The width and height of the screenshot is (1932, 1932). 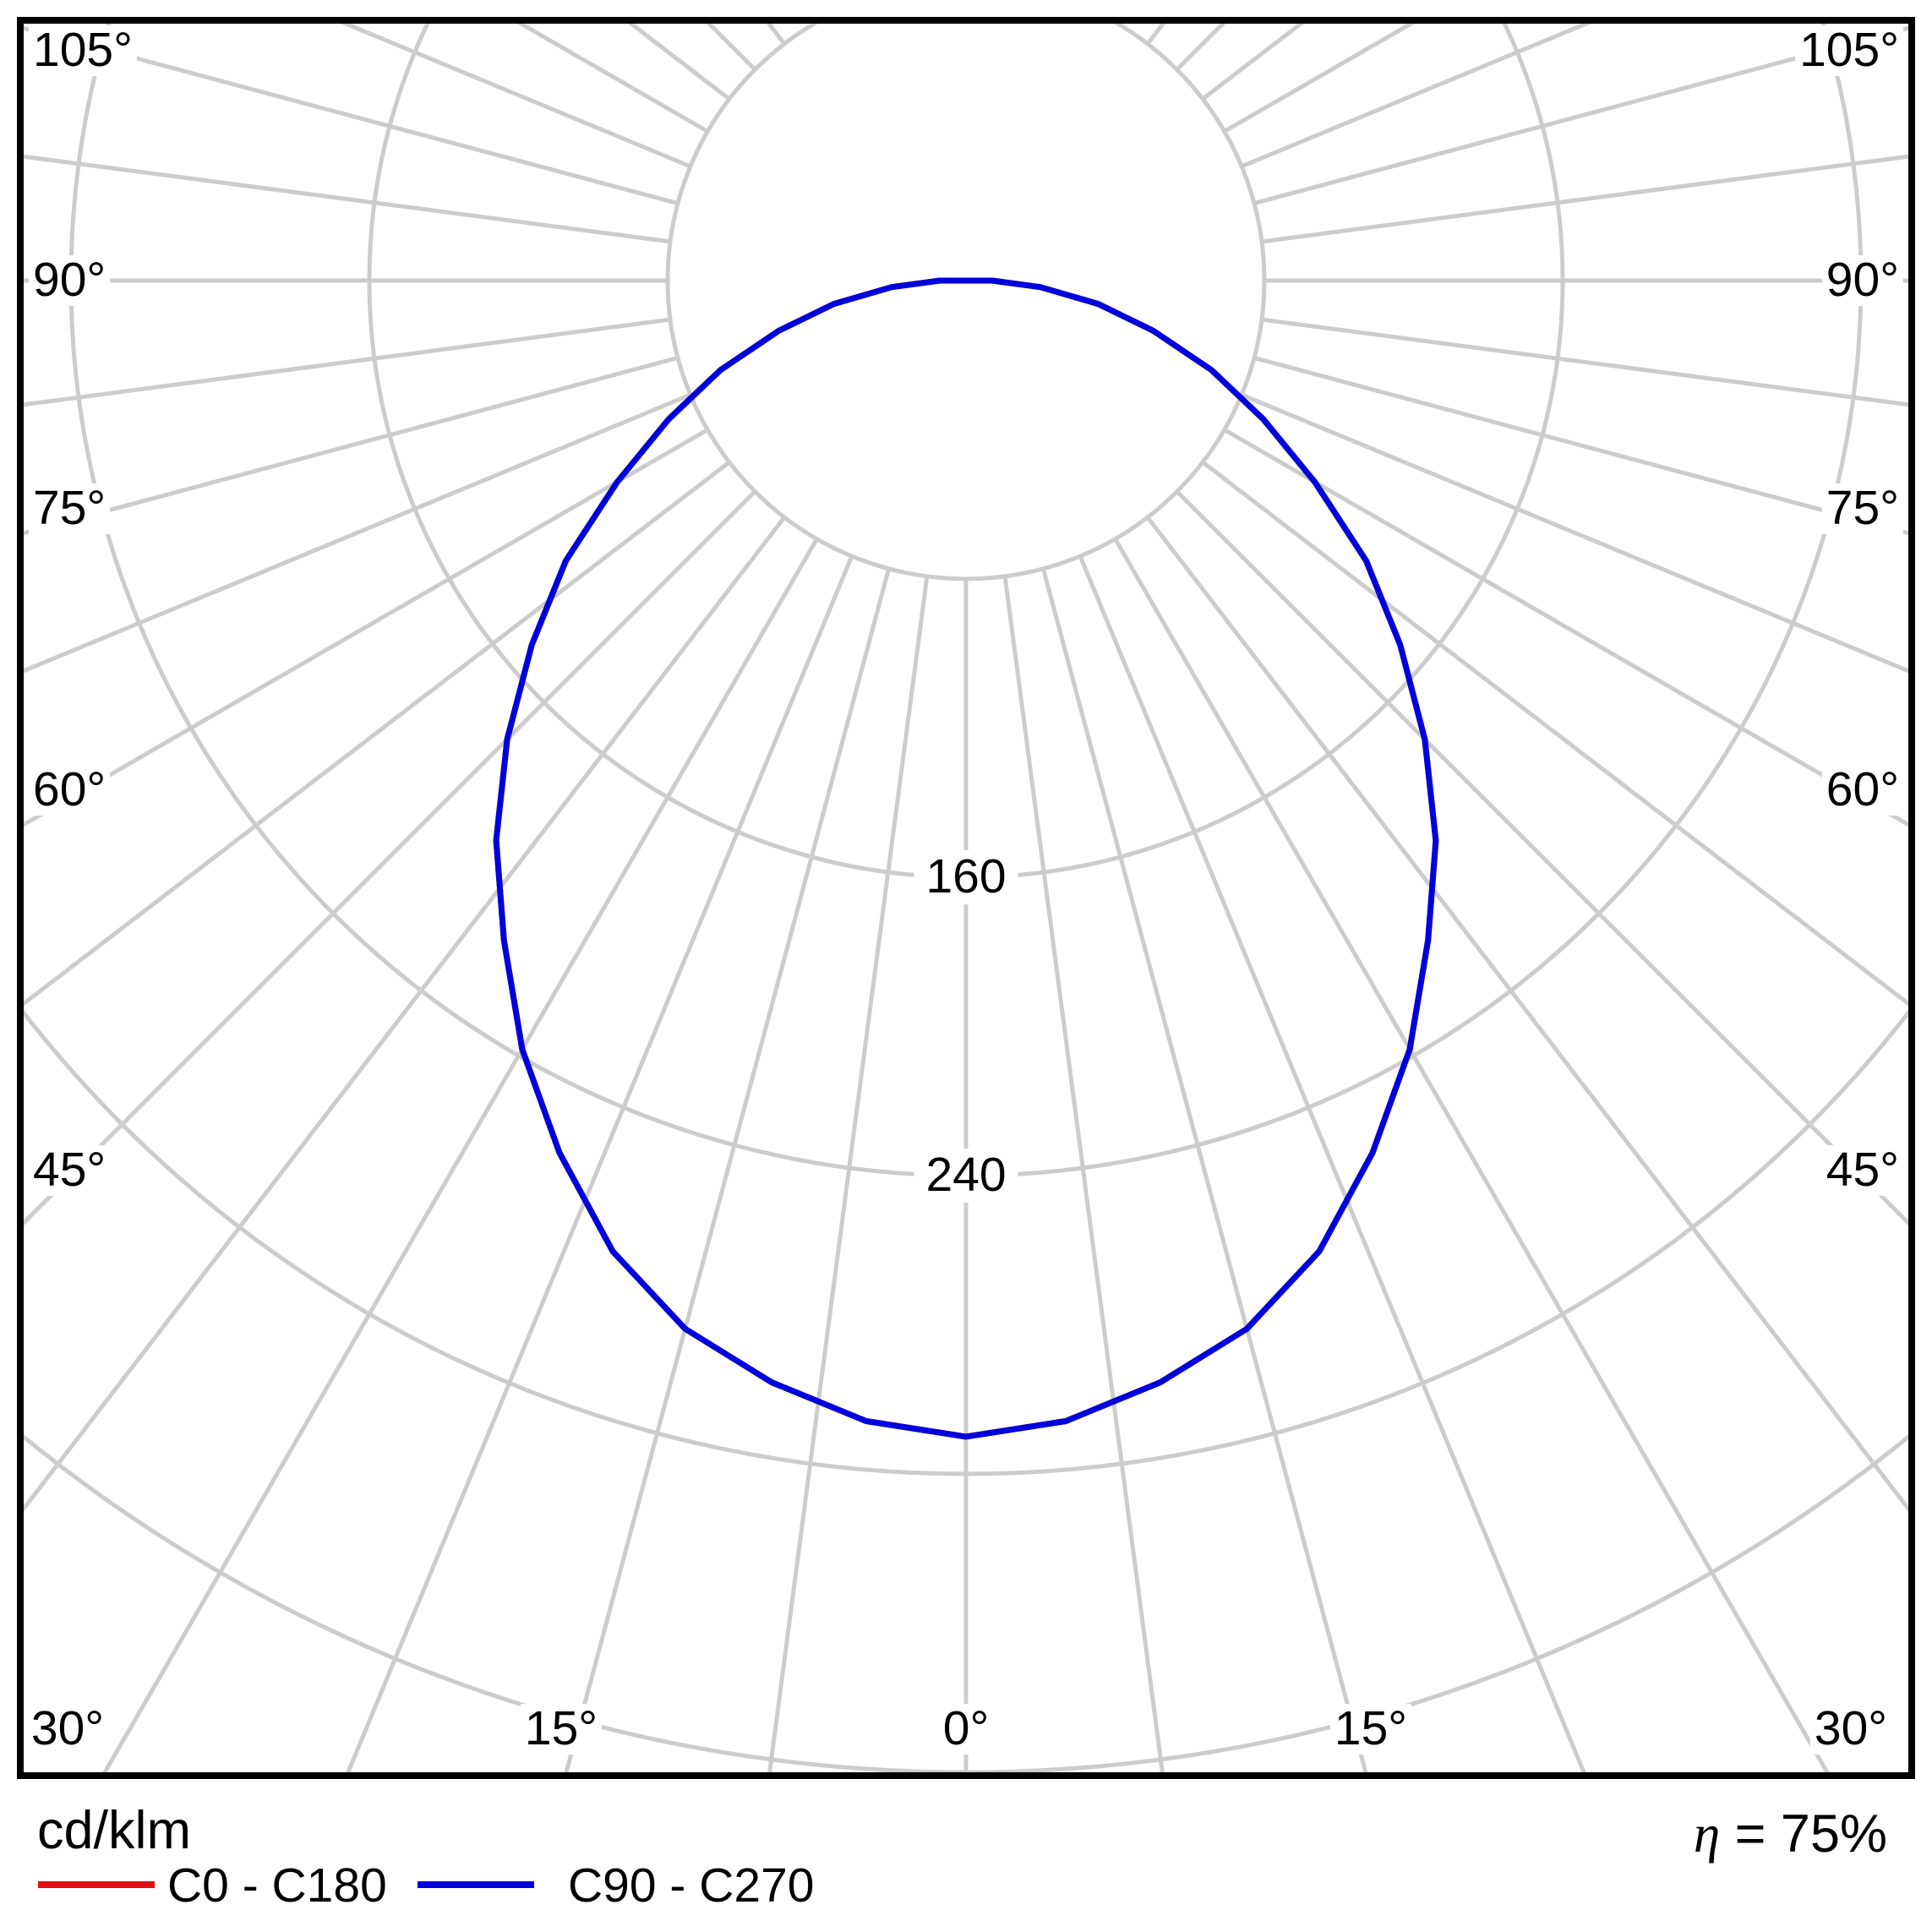 I want to click on legend-label-c0-c180: C0 - C180, so click(x=277, y=1885).